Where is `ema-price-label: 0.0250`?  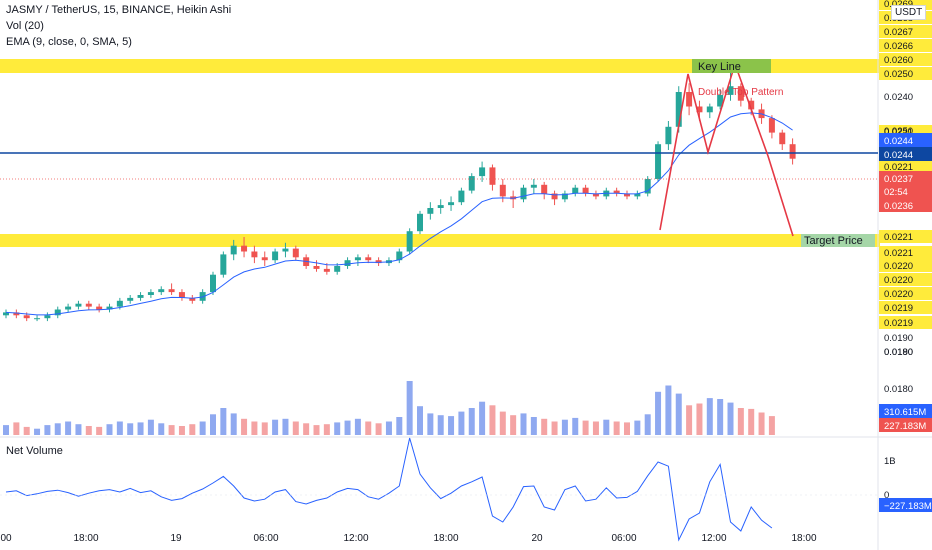
ema-price-label: 0.0250 is located at coordinates (898, 131).